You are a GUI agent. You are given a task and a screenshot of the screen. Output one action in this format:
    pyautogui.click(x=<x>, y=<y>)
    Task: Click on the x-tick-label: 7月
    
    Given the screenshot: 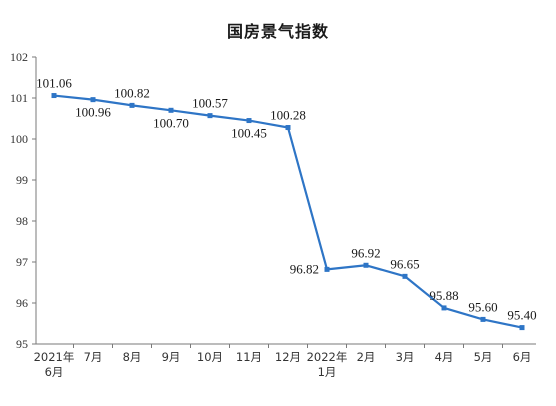 What is the action you would take?
    pyautogui.click(x=93, y=357)
    